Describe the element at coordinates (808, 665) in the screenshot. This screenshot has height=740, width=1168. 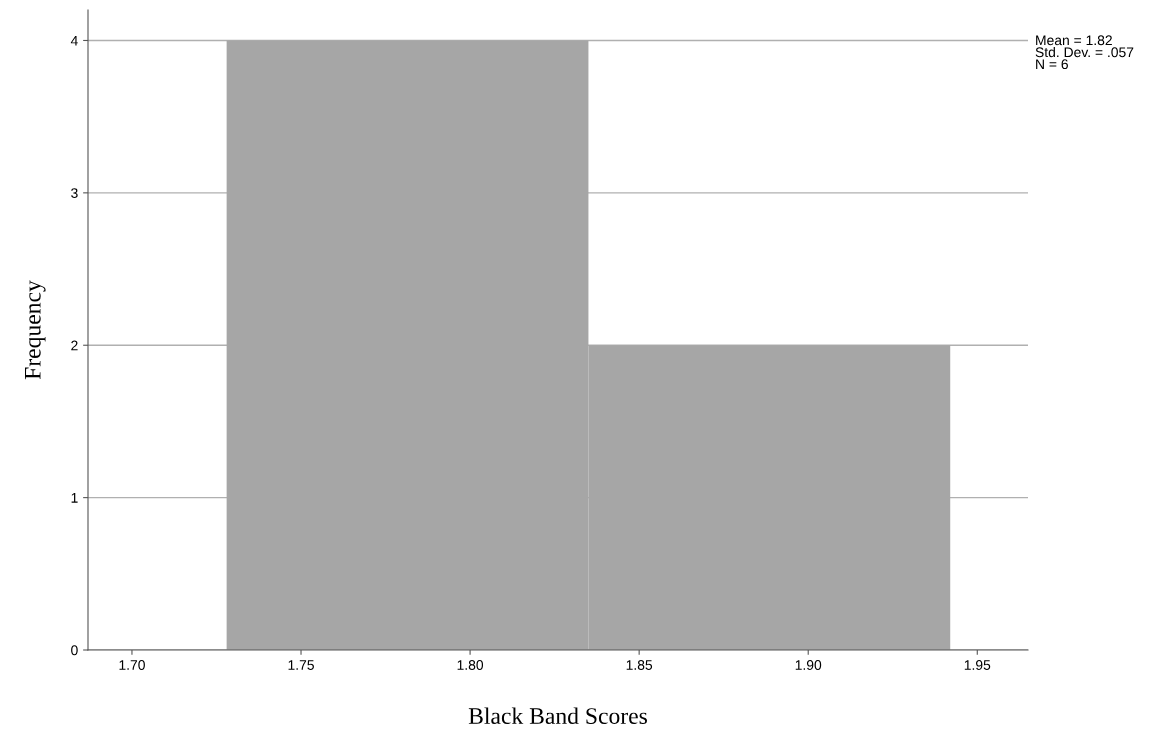
I see `x-tick-label: 1.90` at that location.